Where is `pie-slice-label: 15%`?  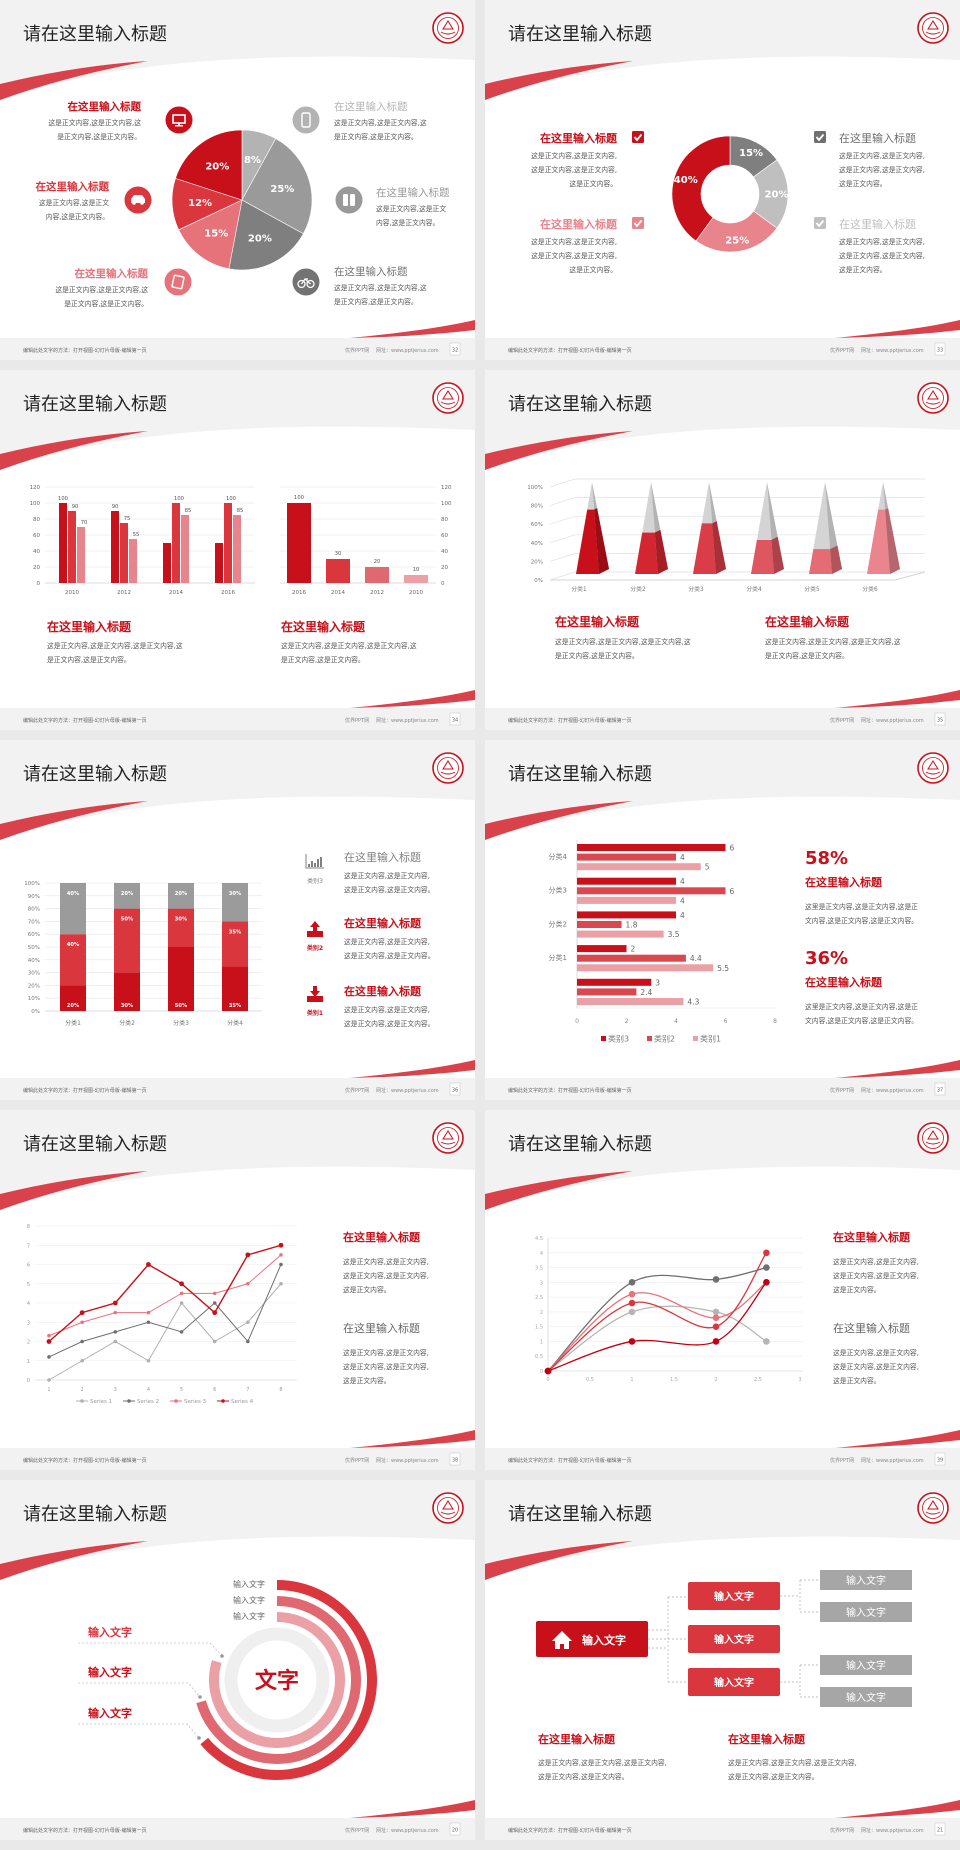
pie-slice-label: 15% is located at coordinates (216, 234).